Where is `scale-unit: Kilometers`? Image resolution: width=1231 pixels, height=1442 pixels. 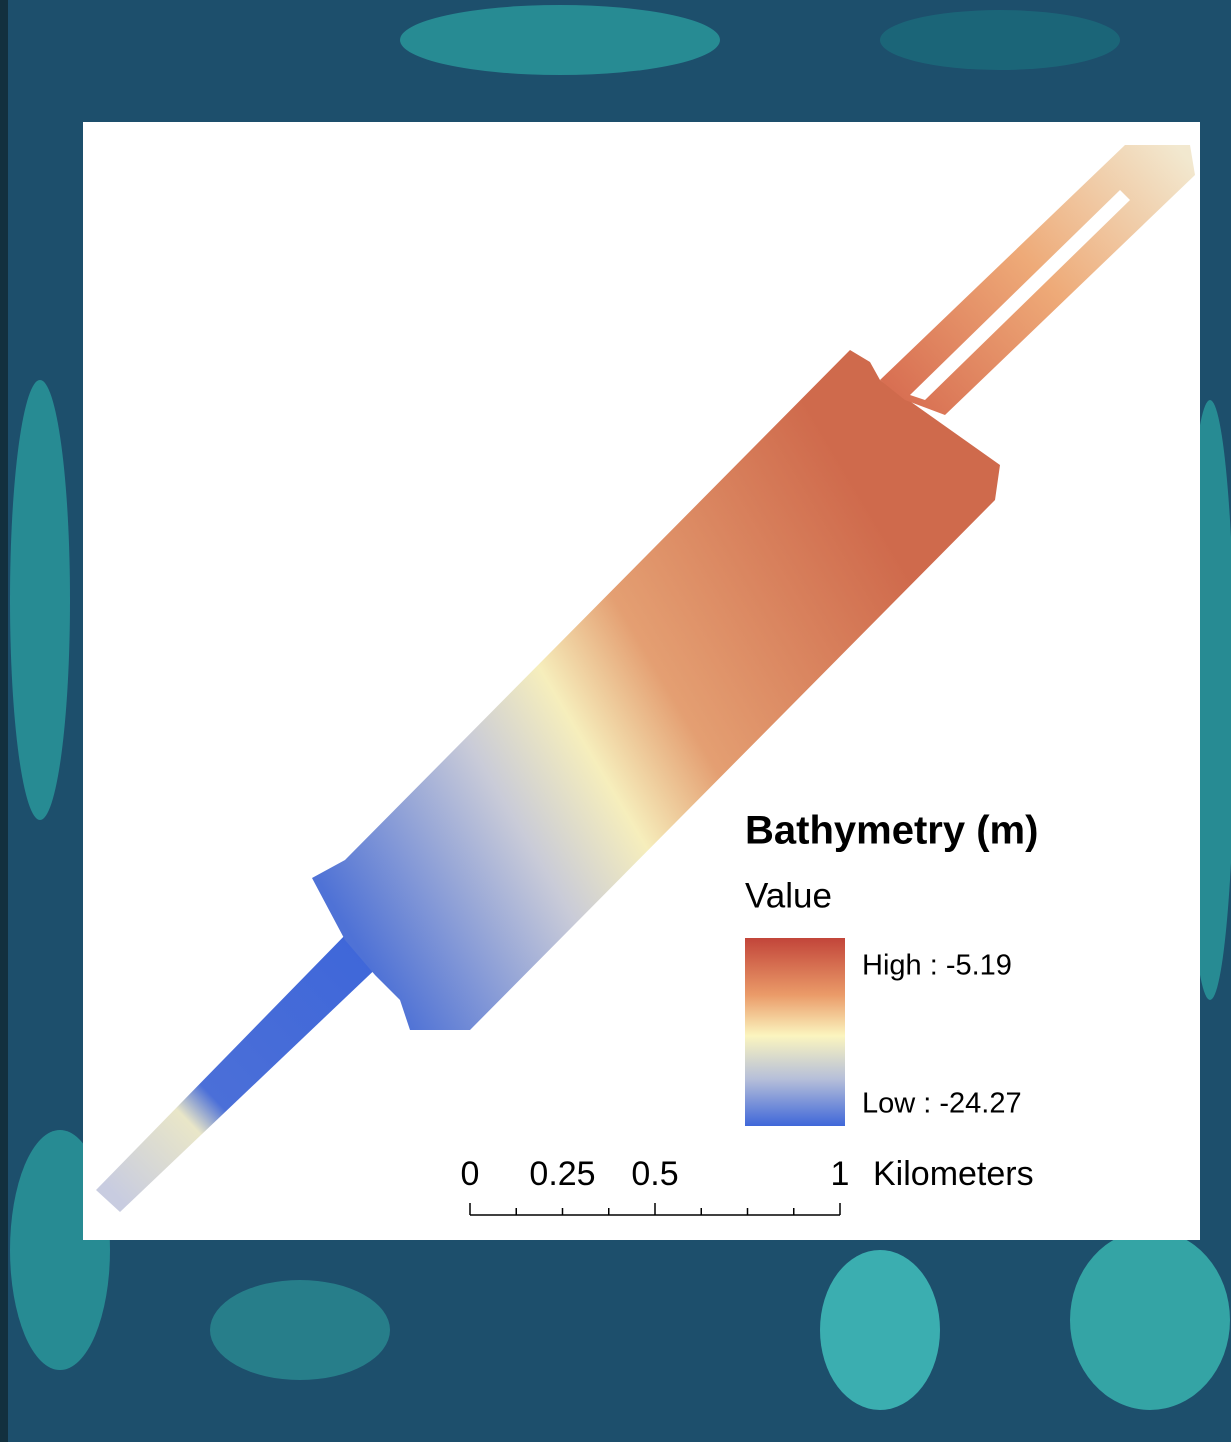
scale-unit: Kilometers is located at coordinates (953, 1174).